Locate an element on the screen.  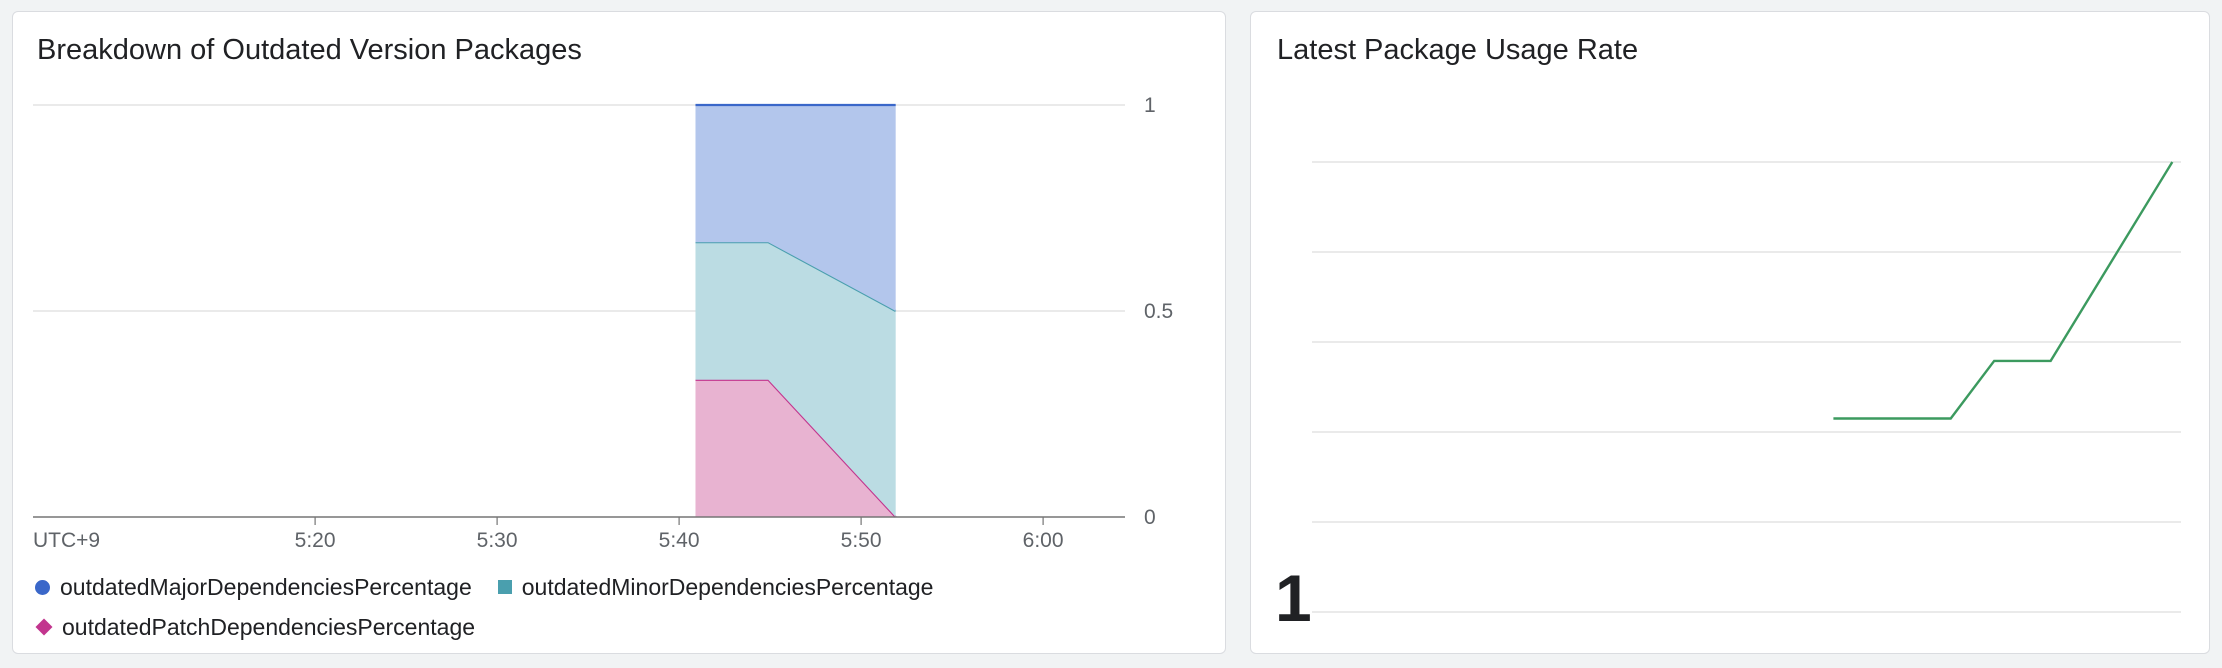
area-outdatedMajorDependenciesPercentage is located at coordinates (795, 208).